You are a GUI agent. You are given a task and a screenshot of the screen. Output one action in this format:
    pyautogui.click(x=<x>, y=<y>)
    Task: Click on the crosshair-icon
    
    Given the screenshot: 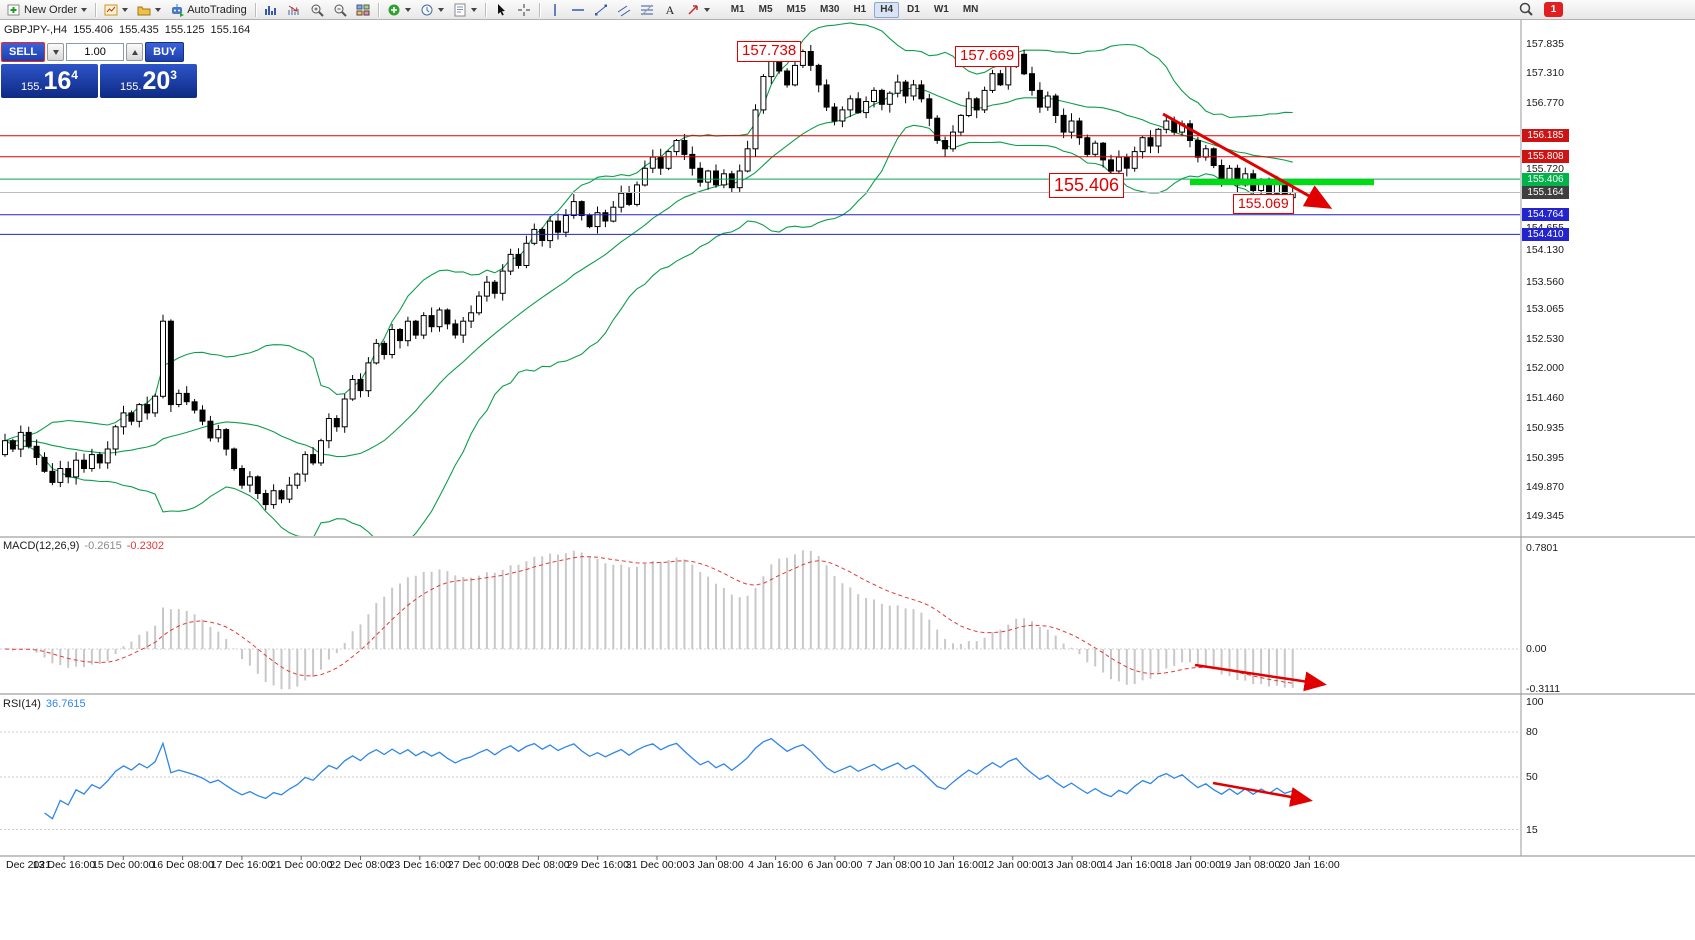 What is the action you would take?
    pyautogui.click(x=524, y=10)
    